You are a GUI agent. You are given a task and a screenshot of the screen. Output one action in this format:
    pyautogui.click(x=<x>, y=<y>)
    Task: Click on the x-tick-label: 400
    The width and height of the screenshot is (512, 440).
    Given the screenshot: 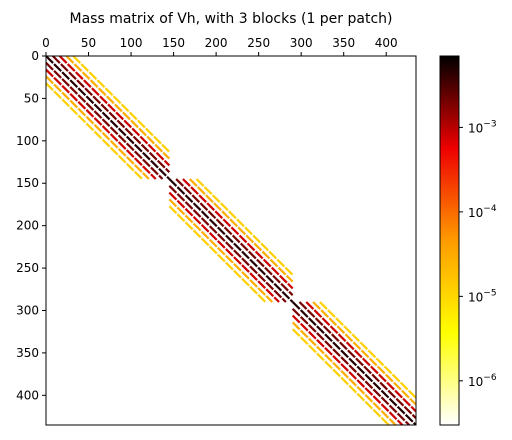 What is the action you would take?
    pyautogui.click(x=386, y=43)
    